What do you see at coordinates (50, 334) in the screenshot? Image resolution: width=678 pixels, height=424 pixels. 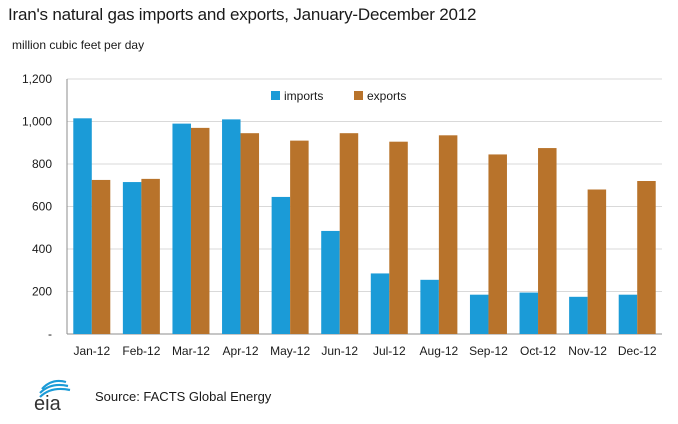 I see `y-tick-label: -` at bounding box center [50, 334].